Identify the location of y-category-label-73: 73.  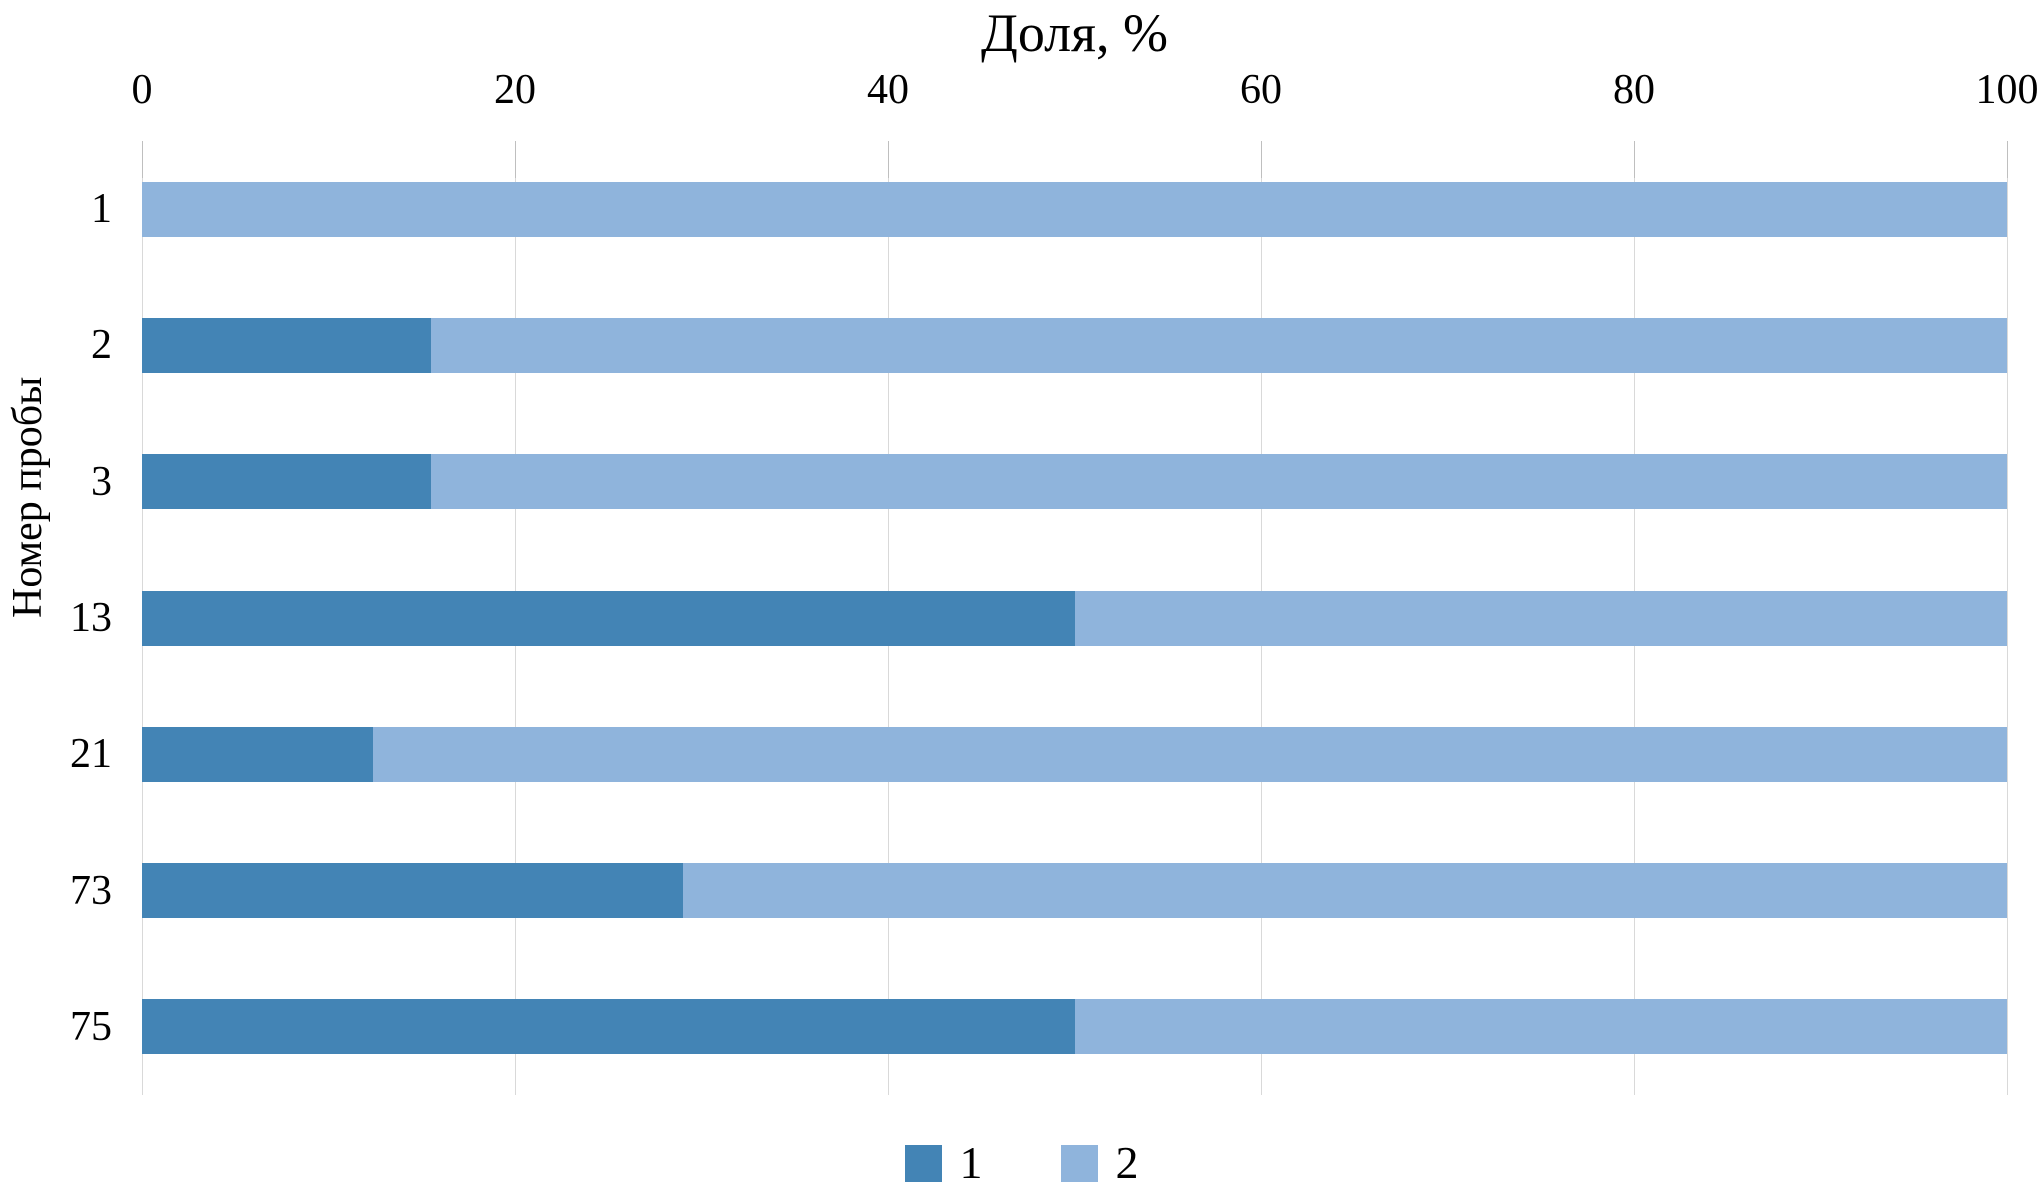
(91, 890).